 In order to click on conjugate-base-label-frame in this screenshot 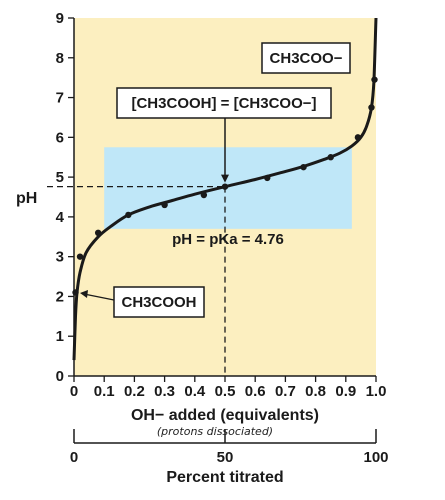, I will do `click(306, 58)`.